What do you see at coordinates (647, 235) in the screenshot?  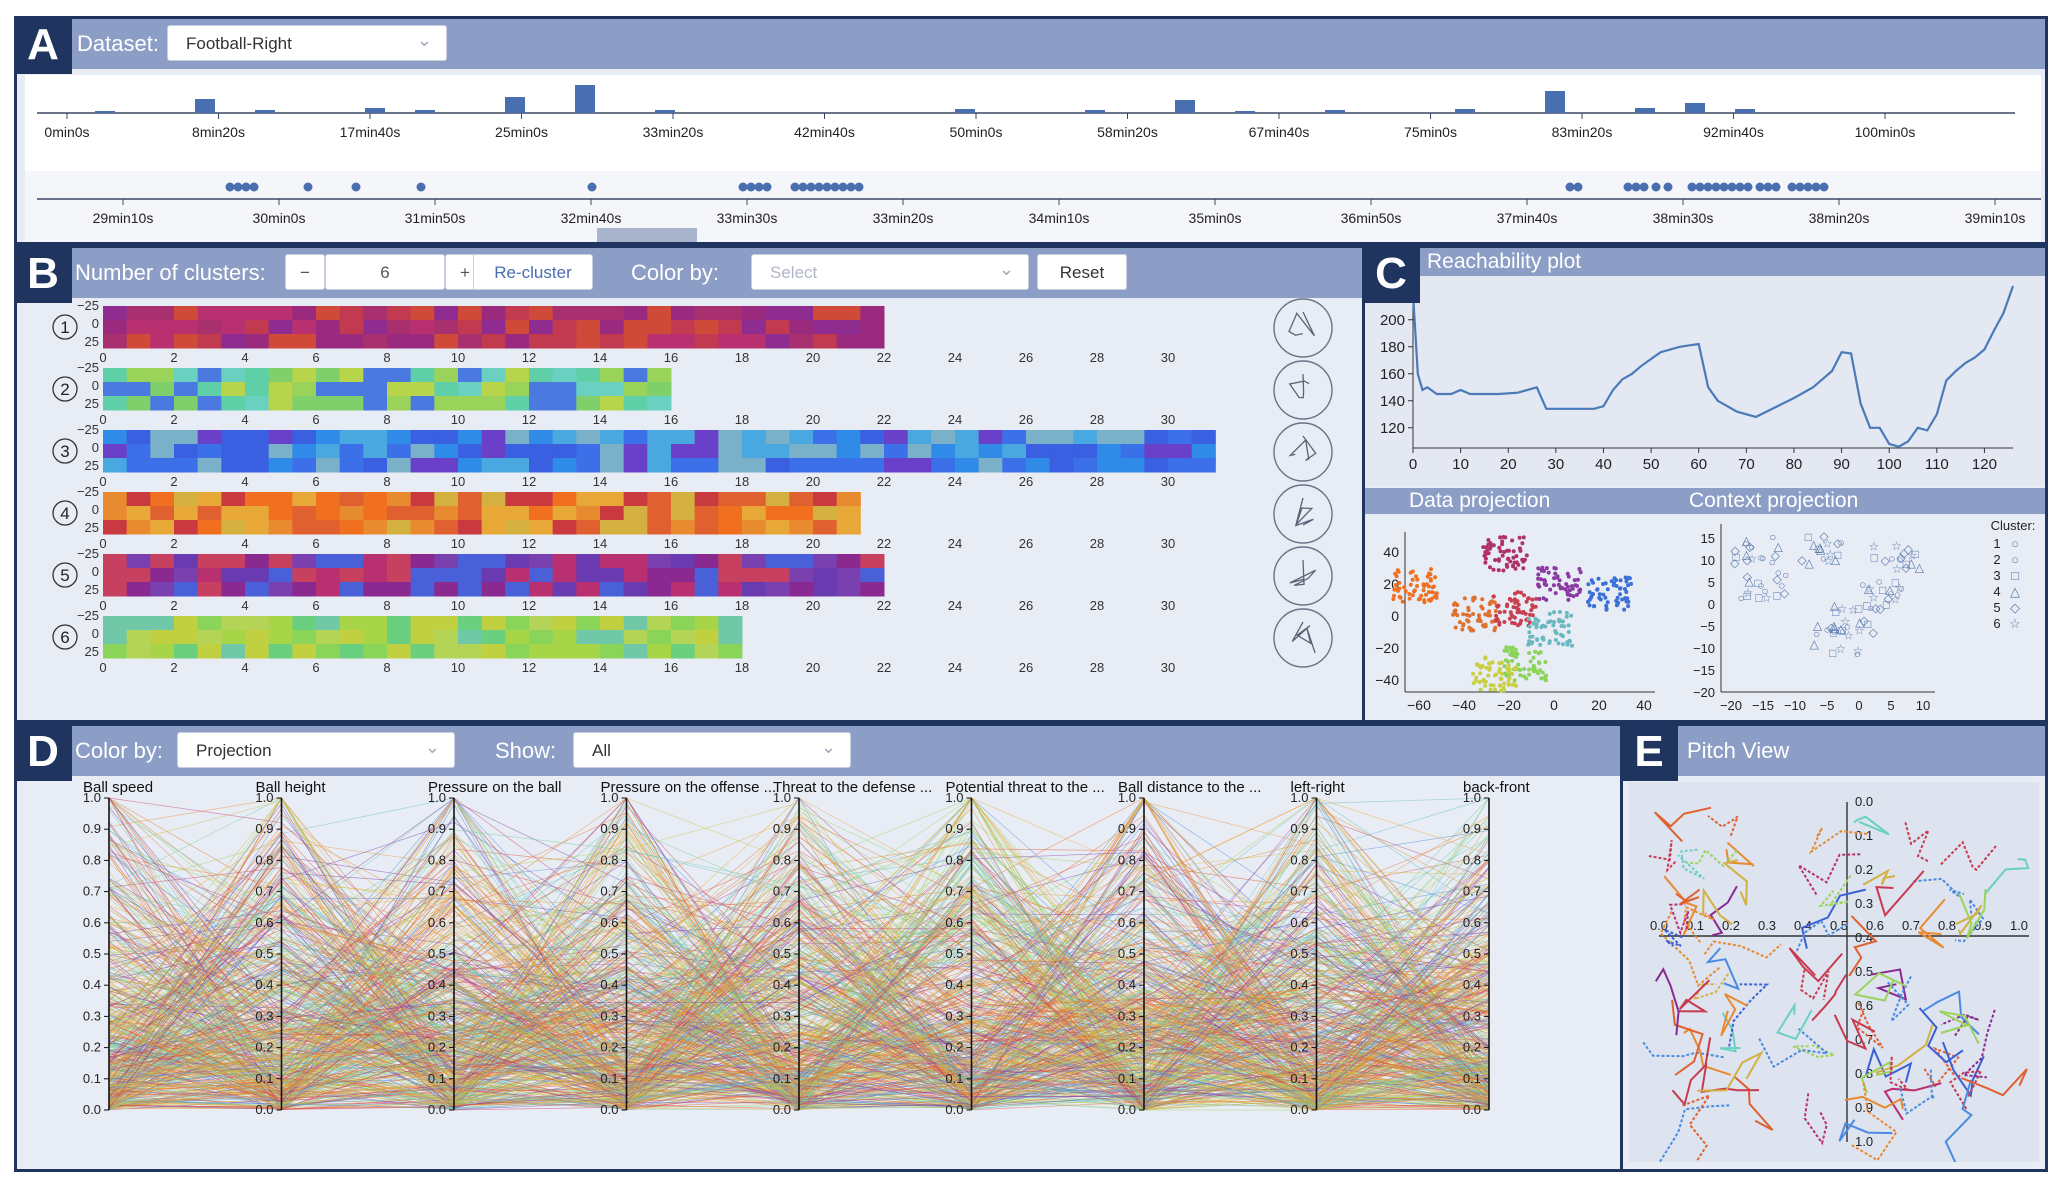 I see `timeline-scroll-handle` at bounding box center [647, 235].